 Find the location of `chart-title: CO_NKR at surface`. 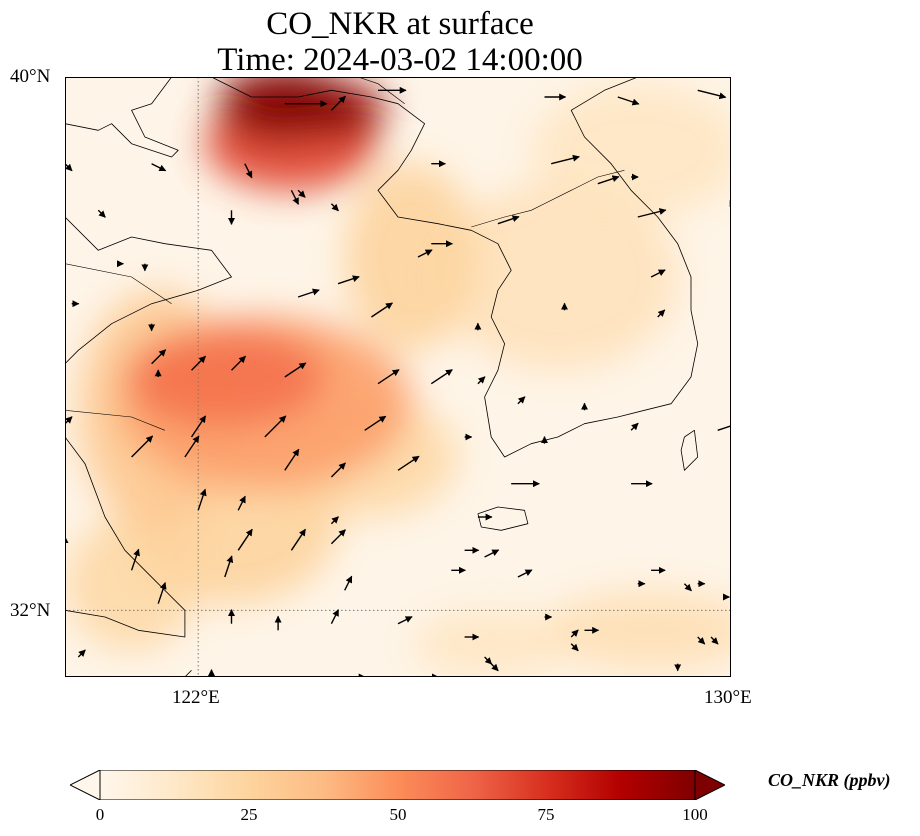

chart-title: CO_NKR at surface is located at coordinates (400, 24).